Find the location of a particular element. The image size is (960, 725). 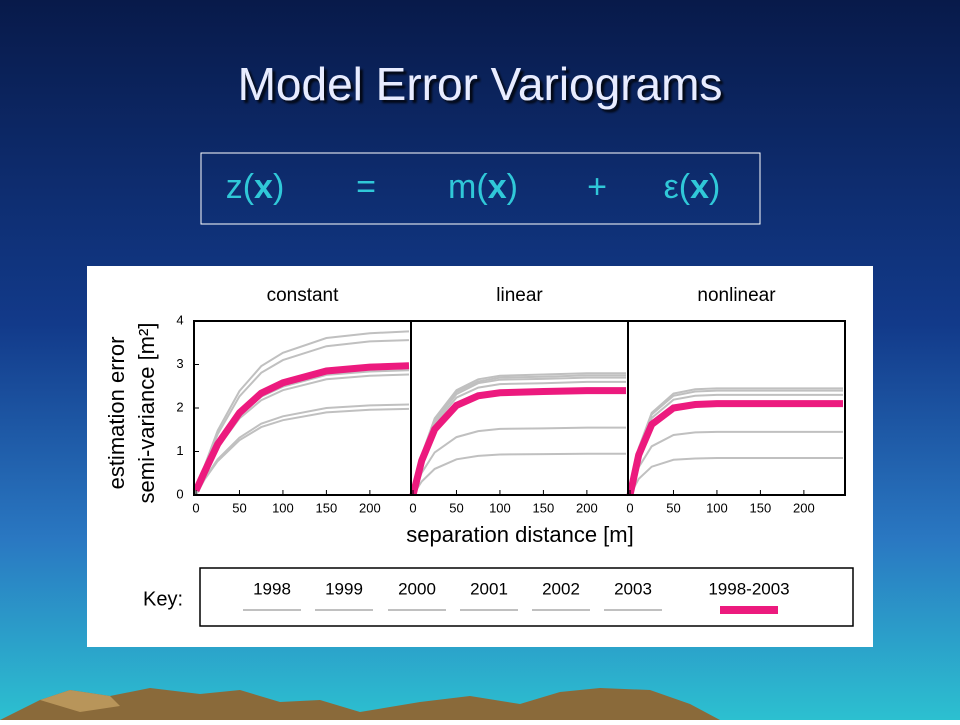

key-entry-label: 1998 is located at coordinates (272, 588).